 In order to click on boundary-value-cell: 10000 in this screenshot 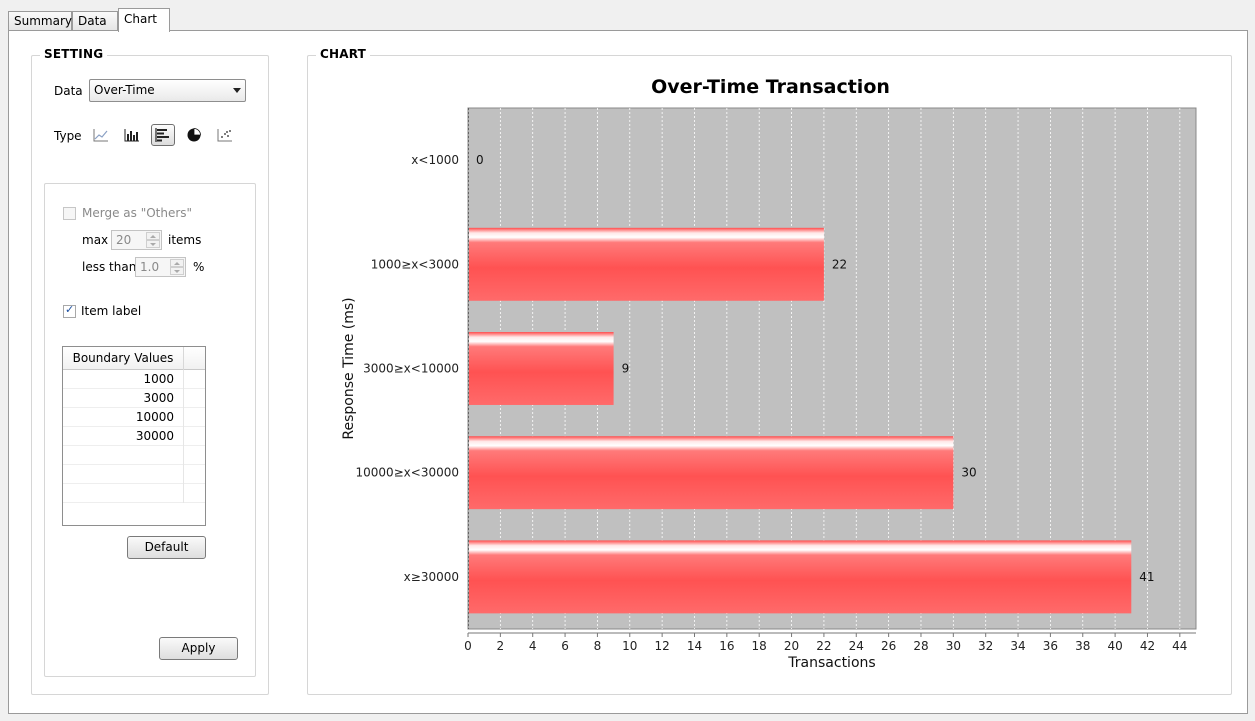, I will do `click(123, 417)`.